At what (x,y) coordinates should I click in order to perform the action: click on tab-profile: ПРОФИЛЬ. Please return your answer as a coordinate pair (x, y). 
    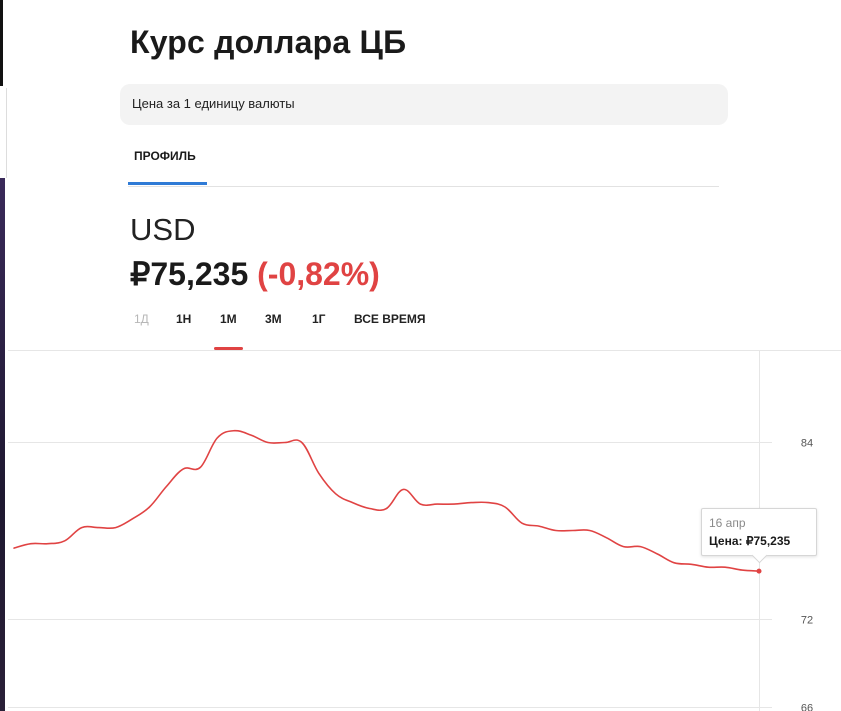
    Looking at the image, I should click on (167, 165).